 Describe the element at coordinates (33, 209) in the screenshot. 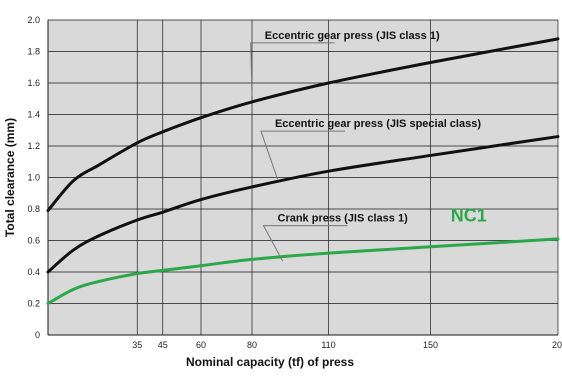

I see `y-tick-label: 0.8` at that location.